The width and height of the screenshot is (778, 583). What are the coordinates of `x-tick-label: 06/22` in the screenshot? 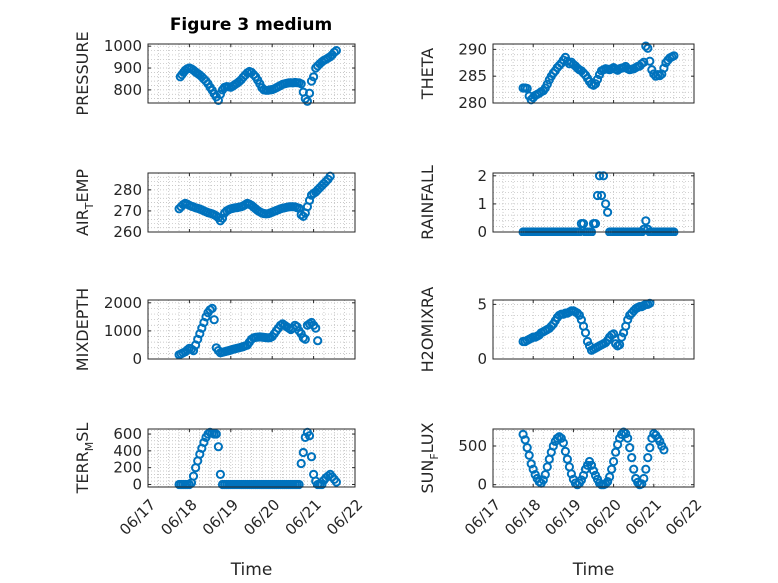 It's located at (683, 517).